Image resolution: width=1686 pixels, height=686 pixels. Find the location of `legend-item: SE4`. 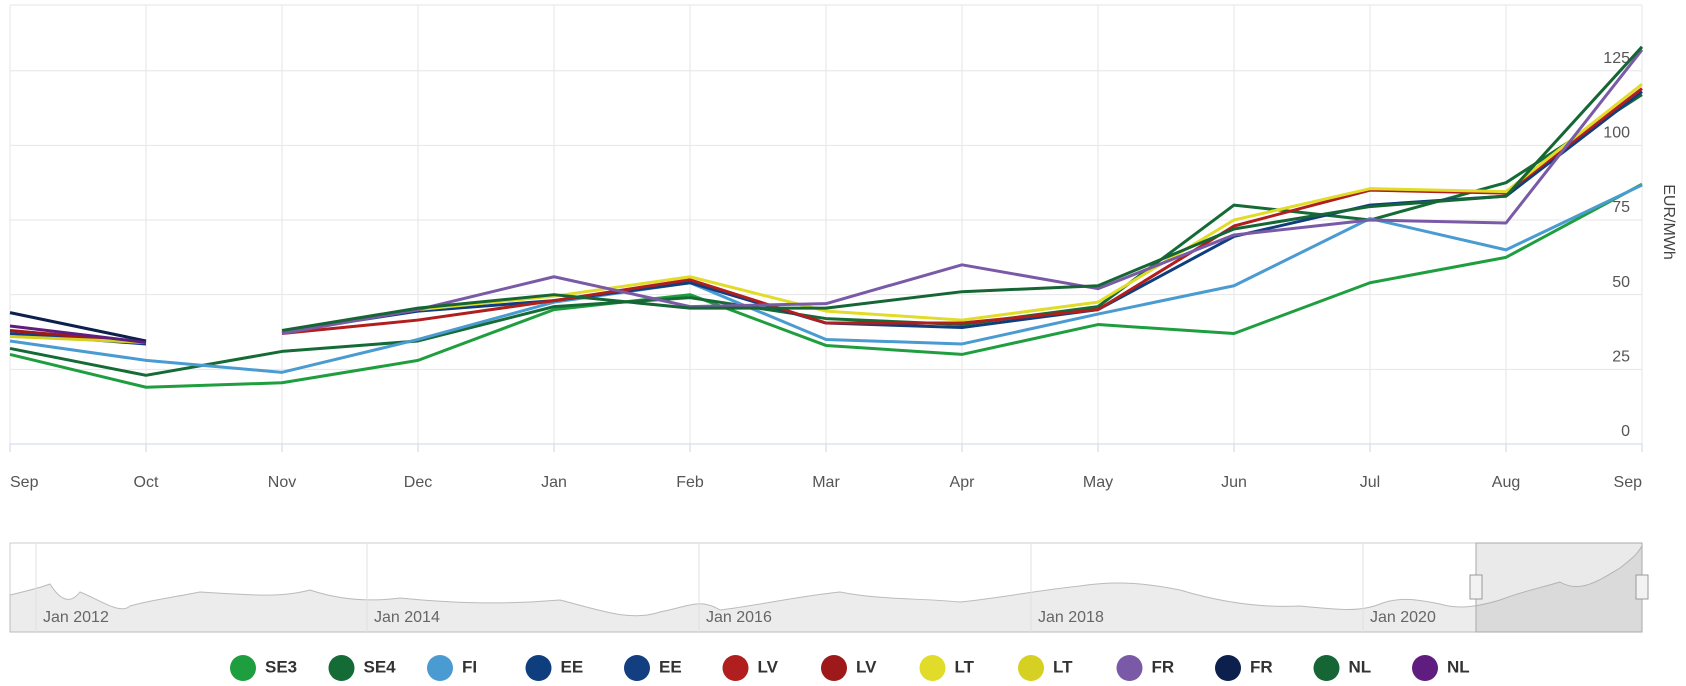

legend-item: SE4 is located at coordinates (362, 668).